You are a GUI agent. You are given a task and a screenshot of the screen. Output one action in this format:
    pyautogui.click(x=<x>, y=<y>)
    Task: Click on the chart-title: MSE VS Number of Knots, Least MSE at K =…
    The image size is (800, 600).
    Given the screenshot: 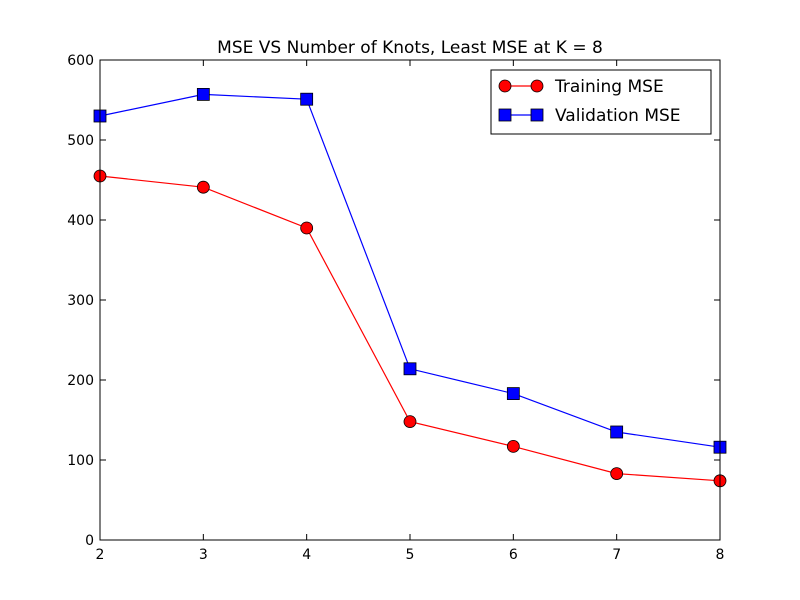 What is the action you would take?
    pyautogui.click(x=410, y=48)
    